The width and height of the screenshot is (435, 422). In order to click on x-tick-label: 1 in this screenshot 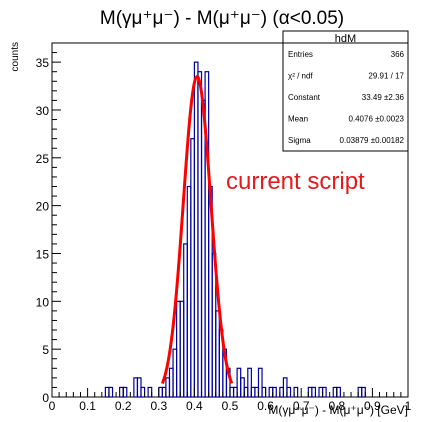, I will do `click(408, 406)`.